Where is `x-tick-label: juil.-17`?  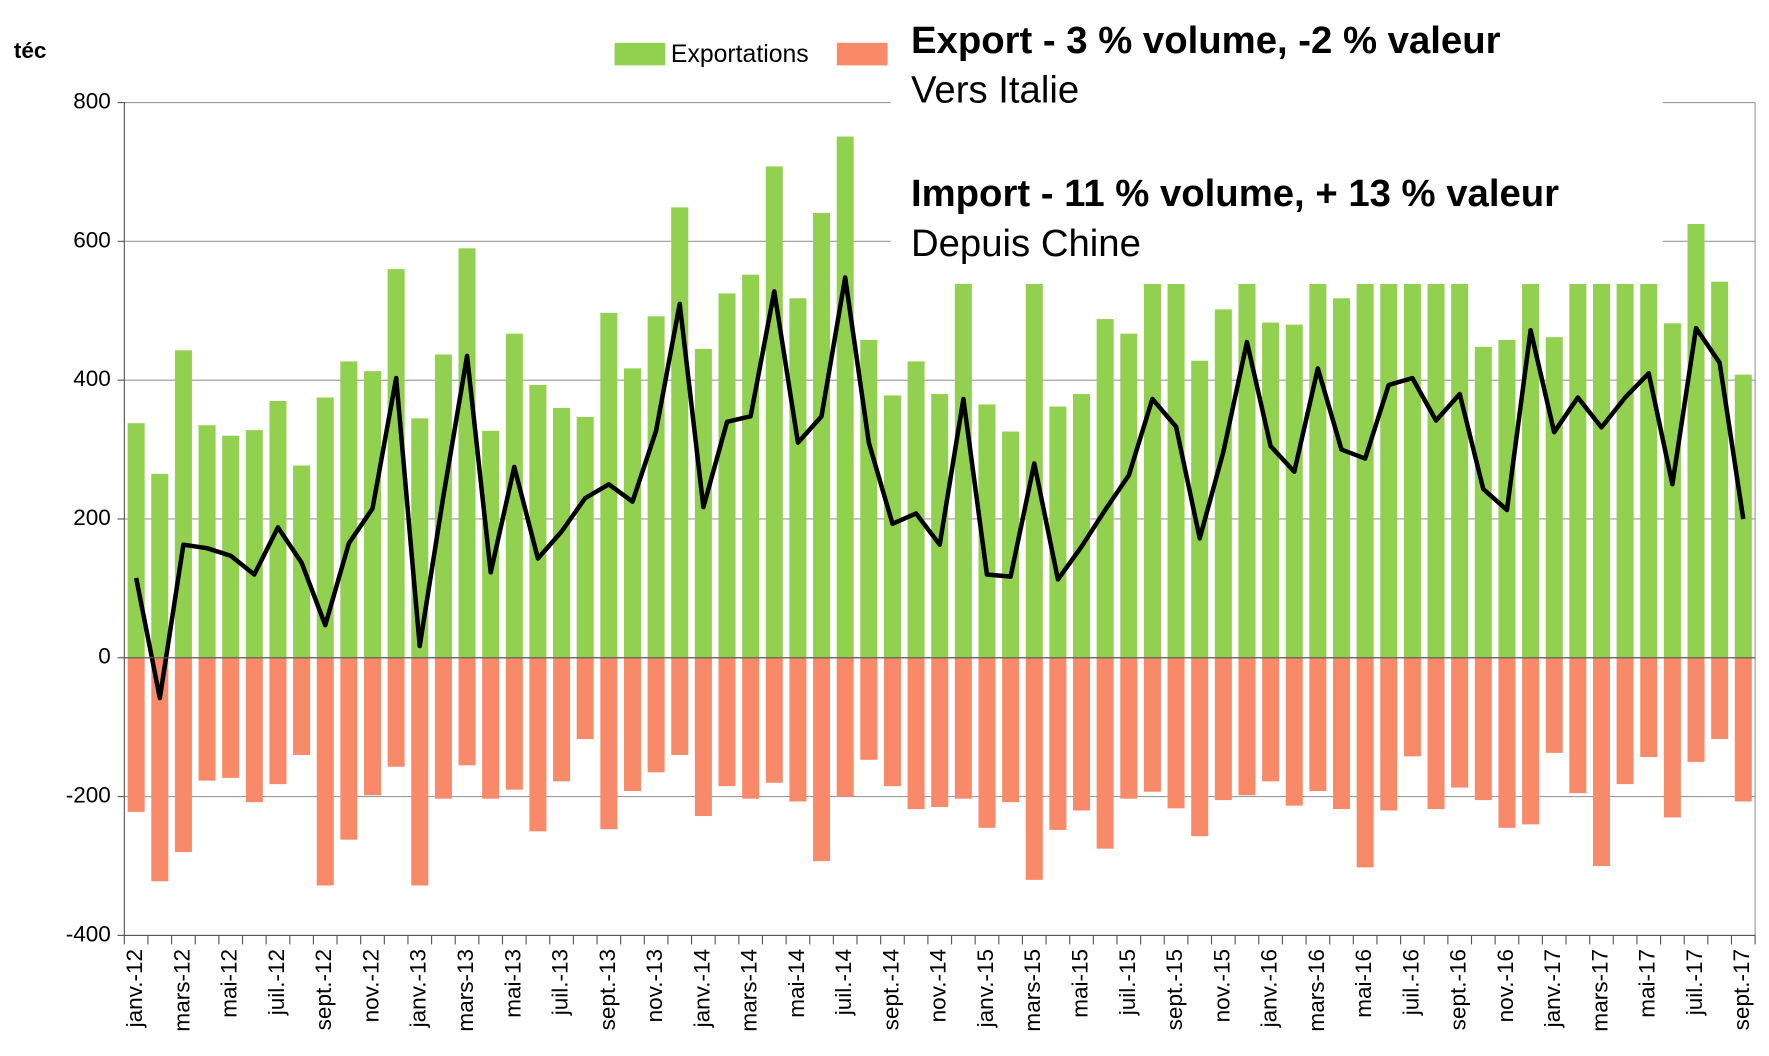
x-tick-label: juil.-17 is located at coordinates (1694, 982).